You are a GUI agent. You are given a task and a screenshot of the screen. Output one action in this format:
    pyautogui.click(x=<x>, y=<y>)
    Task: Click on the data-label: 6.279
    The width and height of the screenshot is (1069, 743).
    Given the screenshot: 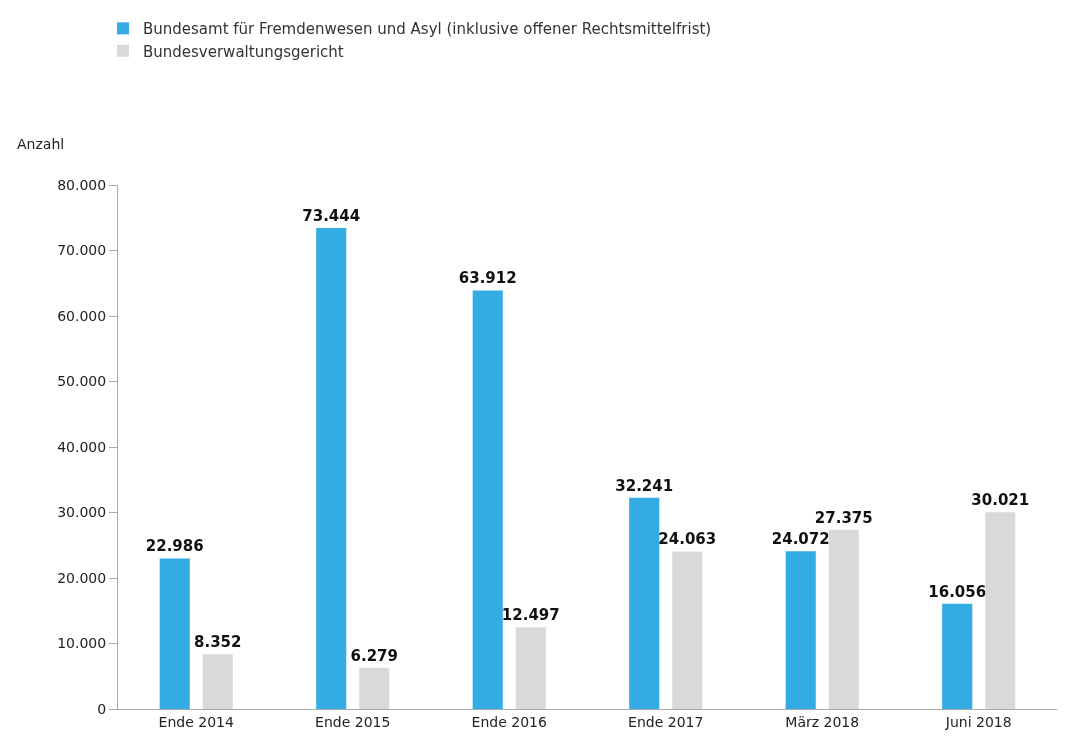 What is the action you would take?
    pyautogui.click(x=374, y=655)
    